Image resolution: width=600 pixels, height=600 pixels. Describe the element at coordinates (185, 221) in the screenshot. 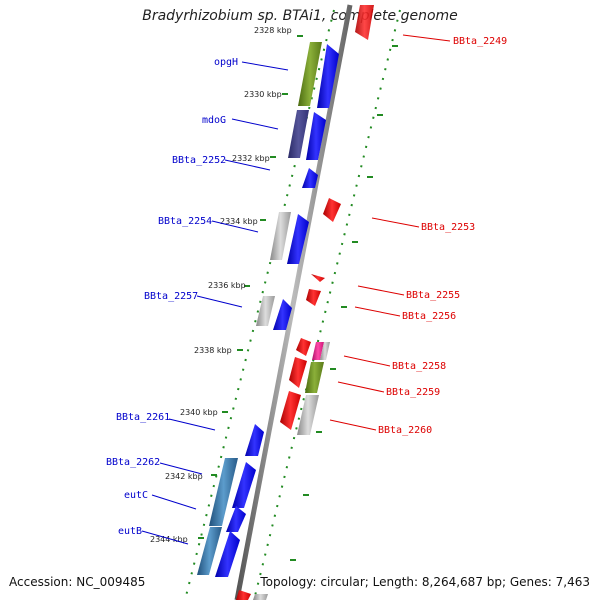

I see `gene-label-BBta_2254: BBta_2254` at that location.